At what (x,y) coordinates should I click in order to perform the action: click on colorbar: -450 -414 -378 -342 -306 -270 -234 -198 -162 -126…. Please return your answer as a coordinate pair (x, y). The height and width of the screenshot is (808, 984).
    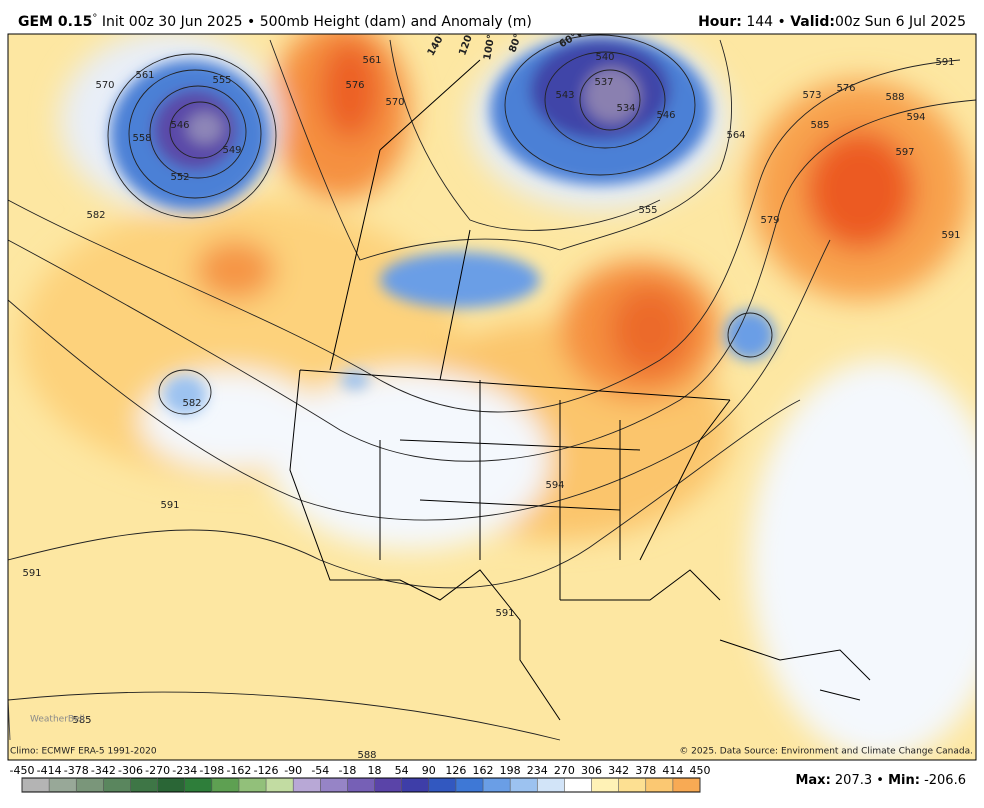
    Looking at the image, I should click on (360, 778).